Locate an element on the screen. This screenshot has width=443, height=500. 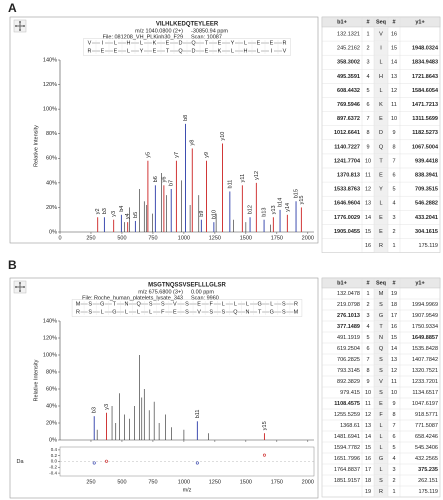
sequence-letter: Q is located at coordinates (180, 51).